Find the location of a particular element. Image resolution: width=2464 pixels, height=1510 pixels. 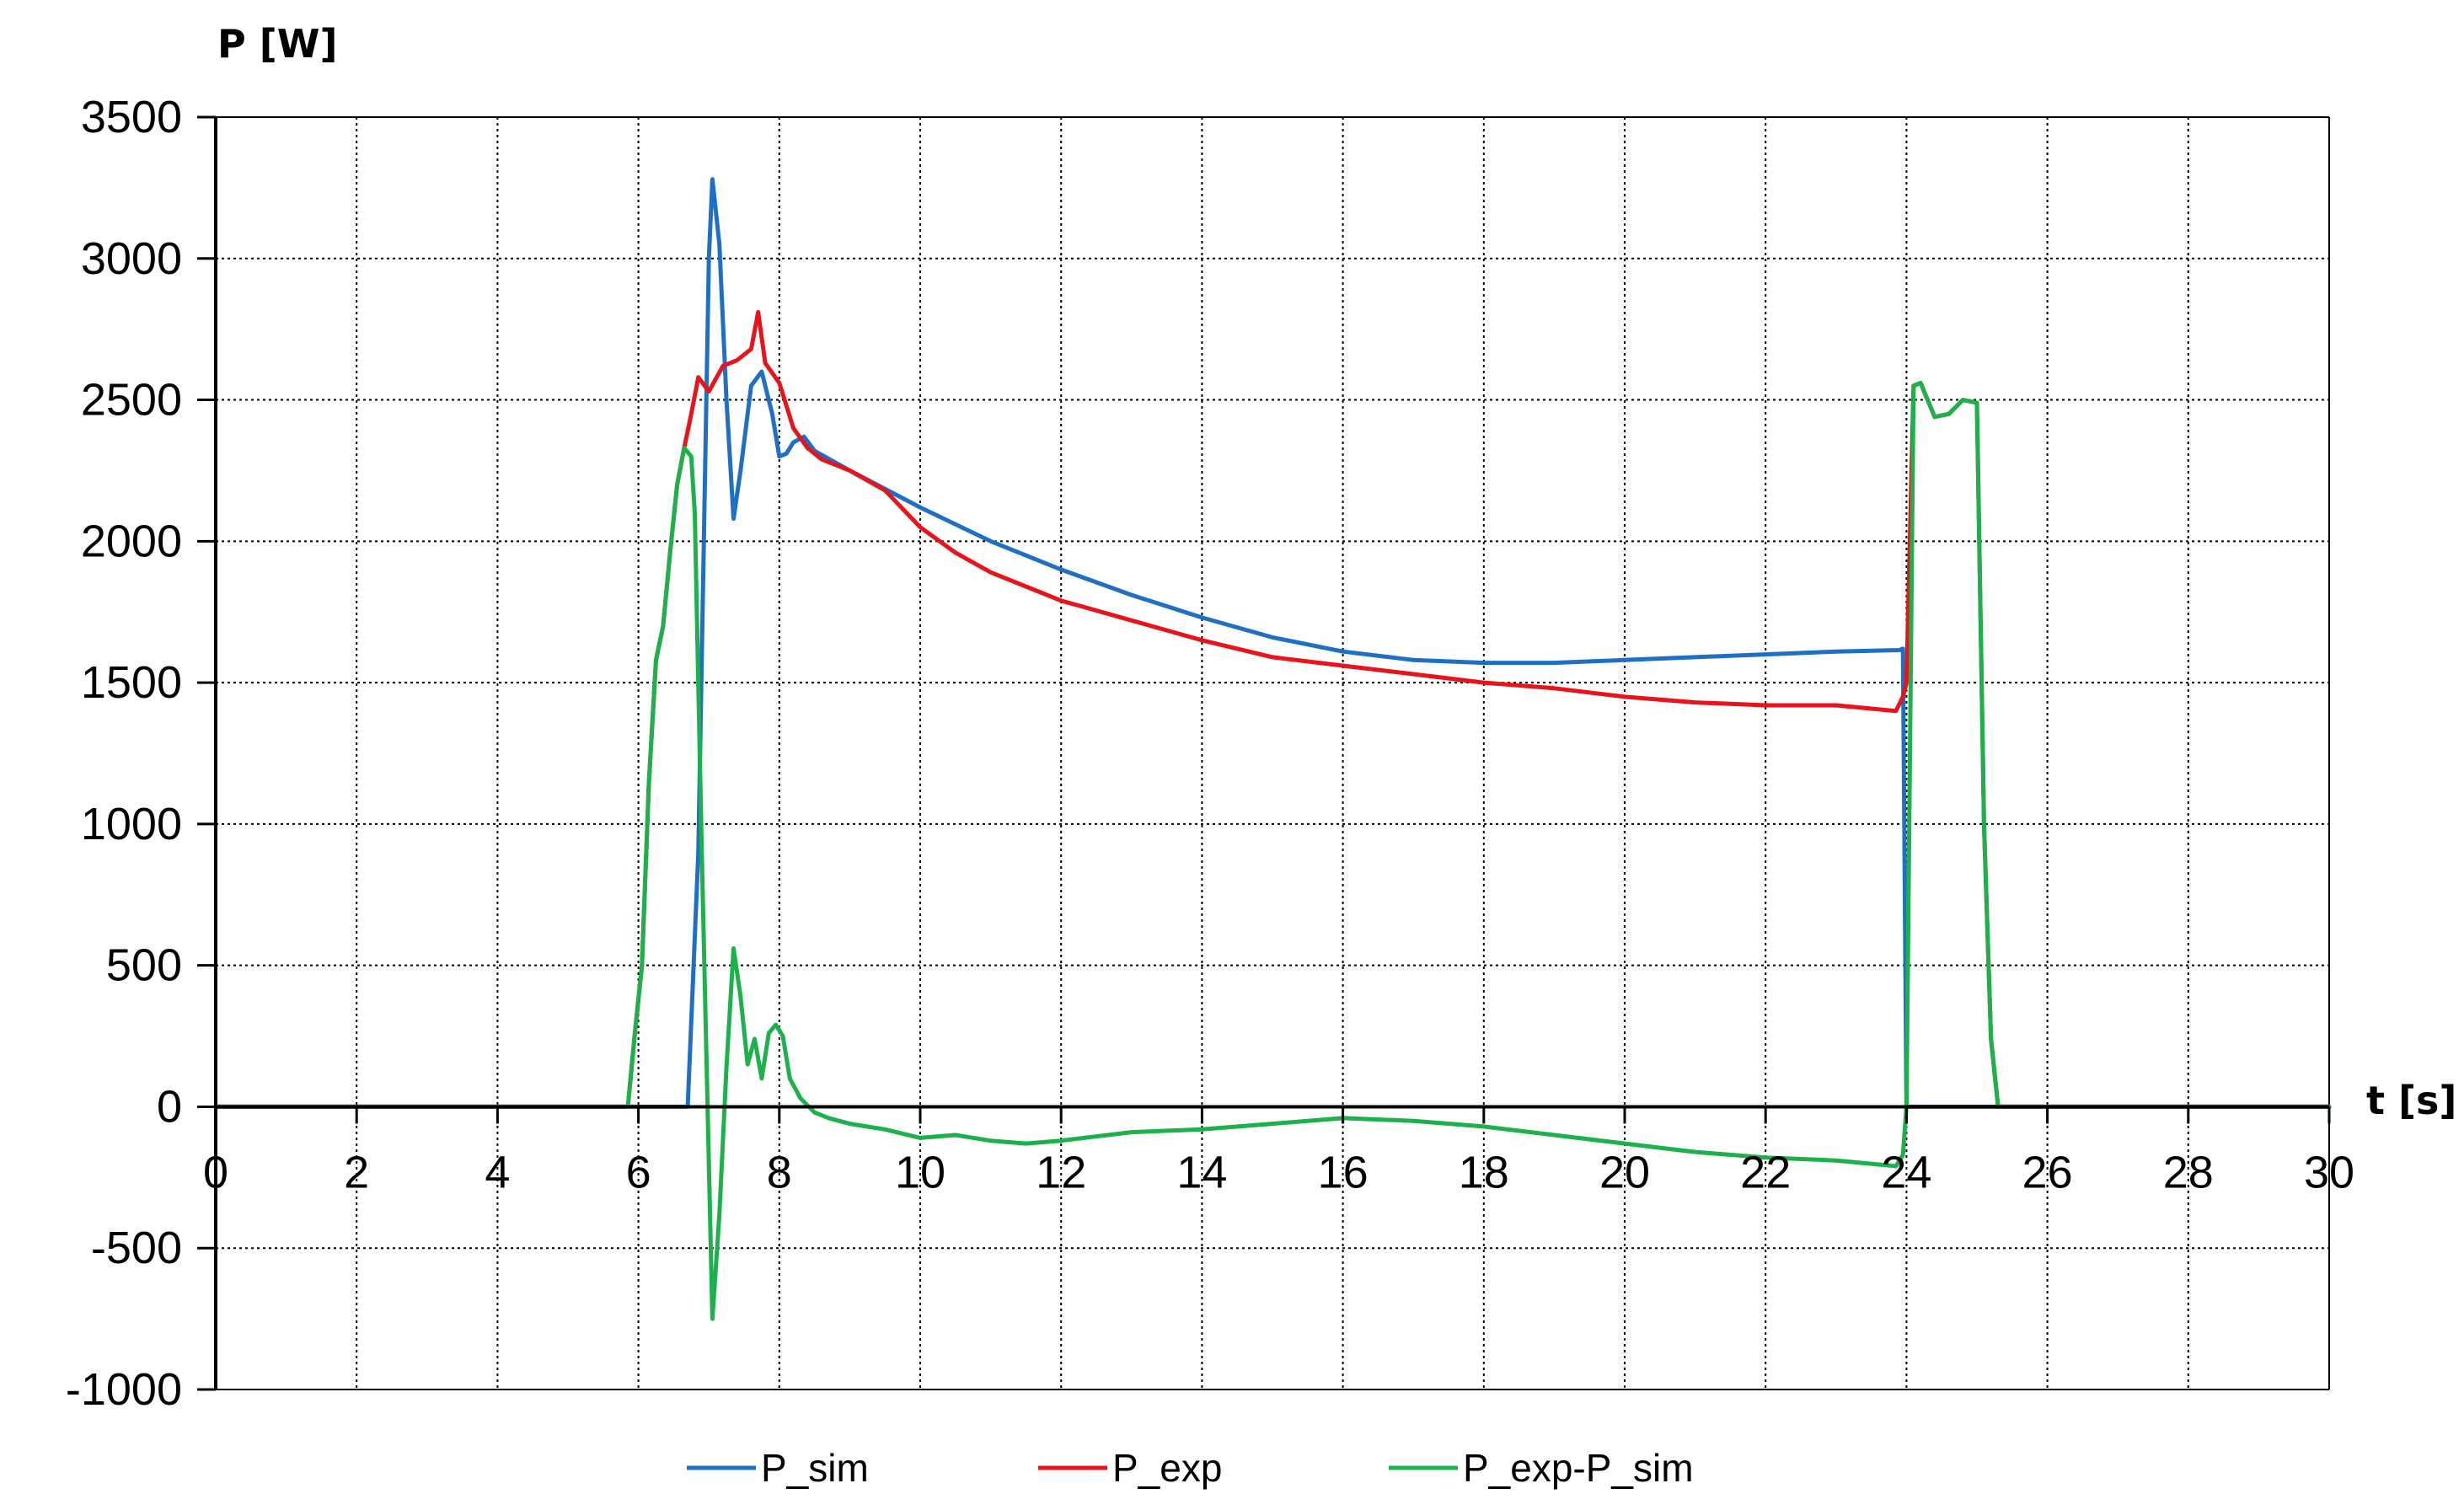

y-axis-title: P [W] is located at coordinates (277, 44).